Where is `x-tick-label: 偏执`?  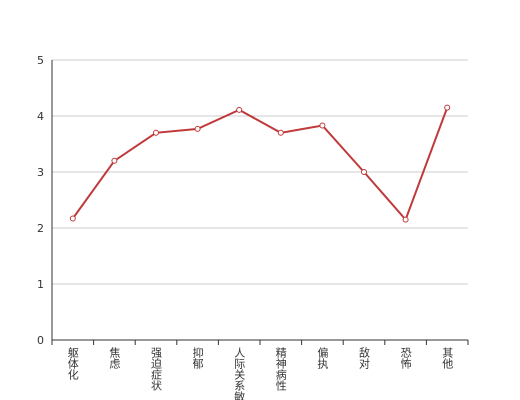
x-tick-label: 偏执 is located at coordinates (322, 358).